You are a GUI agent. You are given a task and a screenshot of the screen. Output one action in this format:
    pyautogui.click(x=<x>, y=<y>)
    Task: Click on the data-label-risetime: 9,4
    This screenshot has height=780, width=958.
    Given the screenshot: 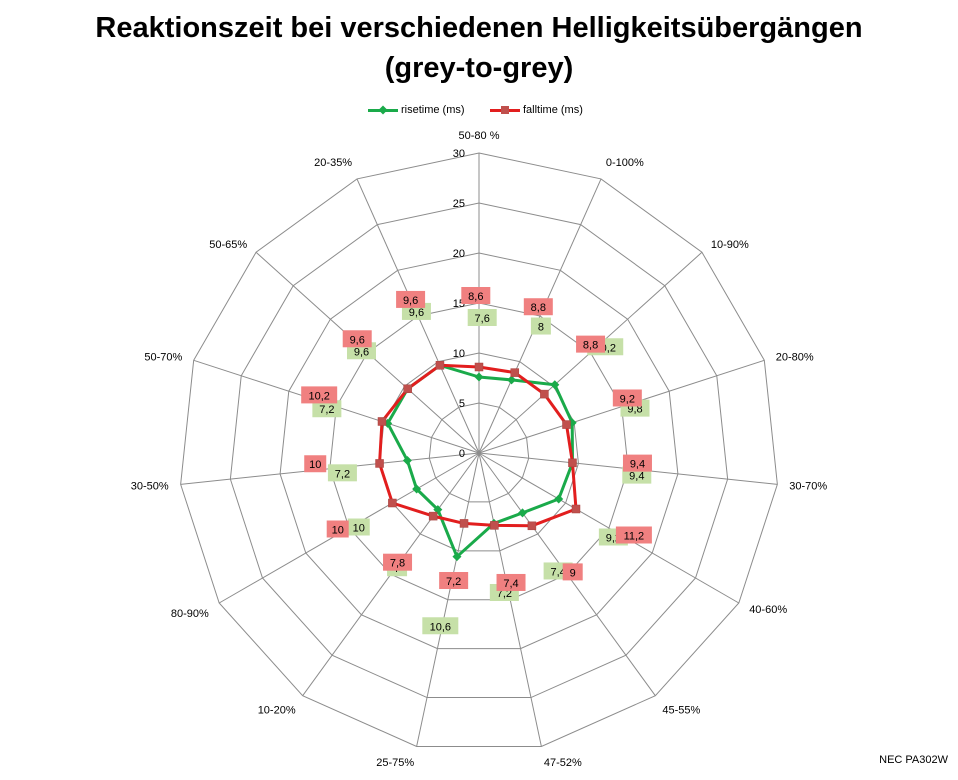 What is the action you would take?
    pyautogui.click(x=636, y=477)
    